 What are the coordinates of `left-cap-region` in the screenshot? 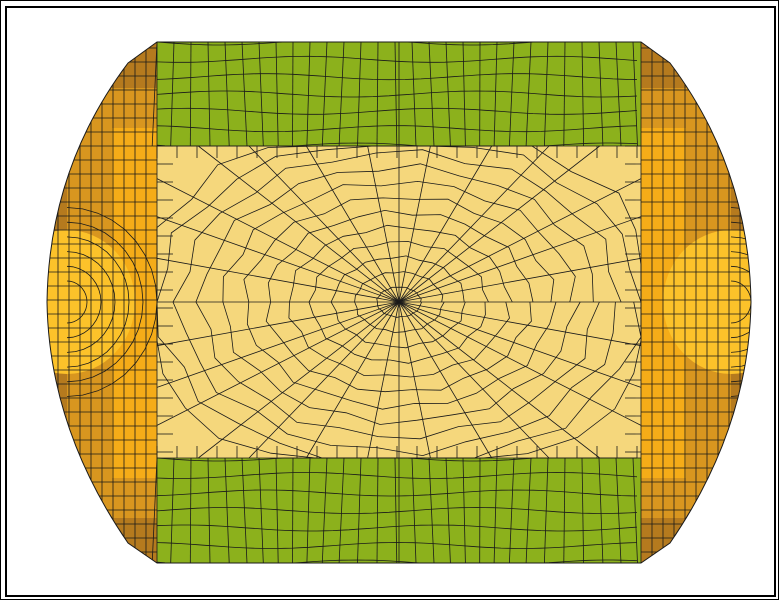 It's located at (102, 302).